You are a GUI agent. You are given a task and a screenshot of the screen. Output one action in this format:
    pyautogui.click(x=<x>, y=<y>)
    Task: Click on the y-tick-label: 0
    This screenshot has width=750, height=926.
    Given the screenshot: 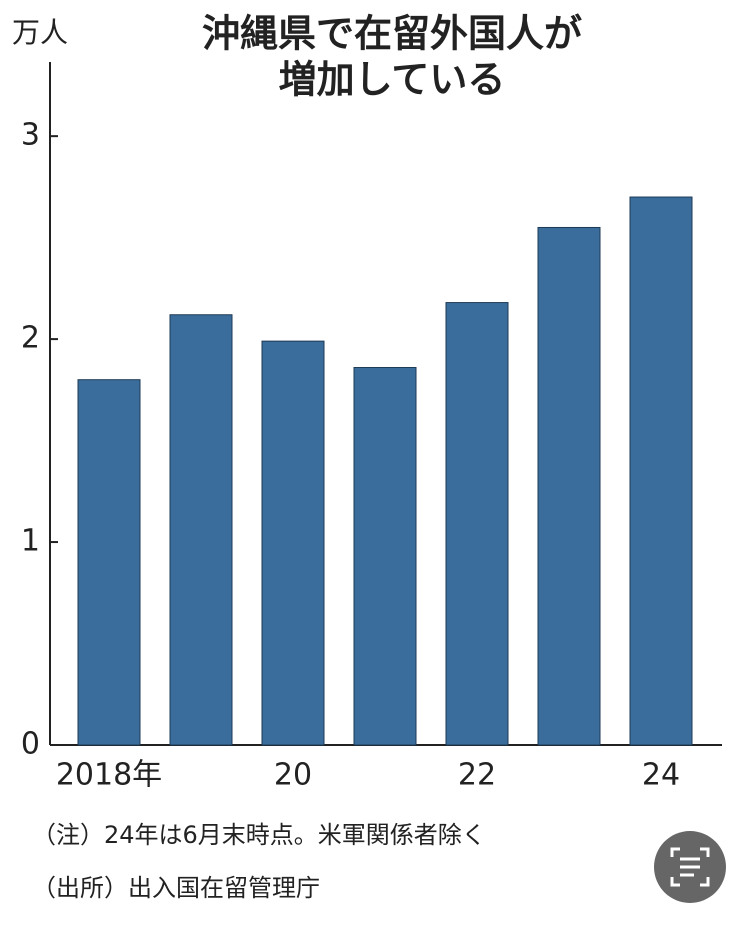 What is the action you would take?
    pyautogui.click(x=30, y=744)
    